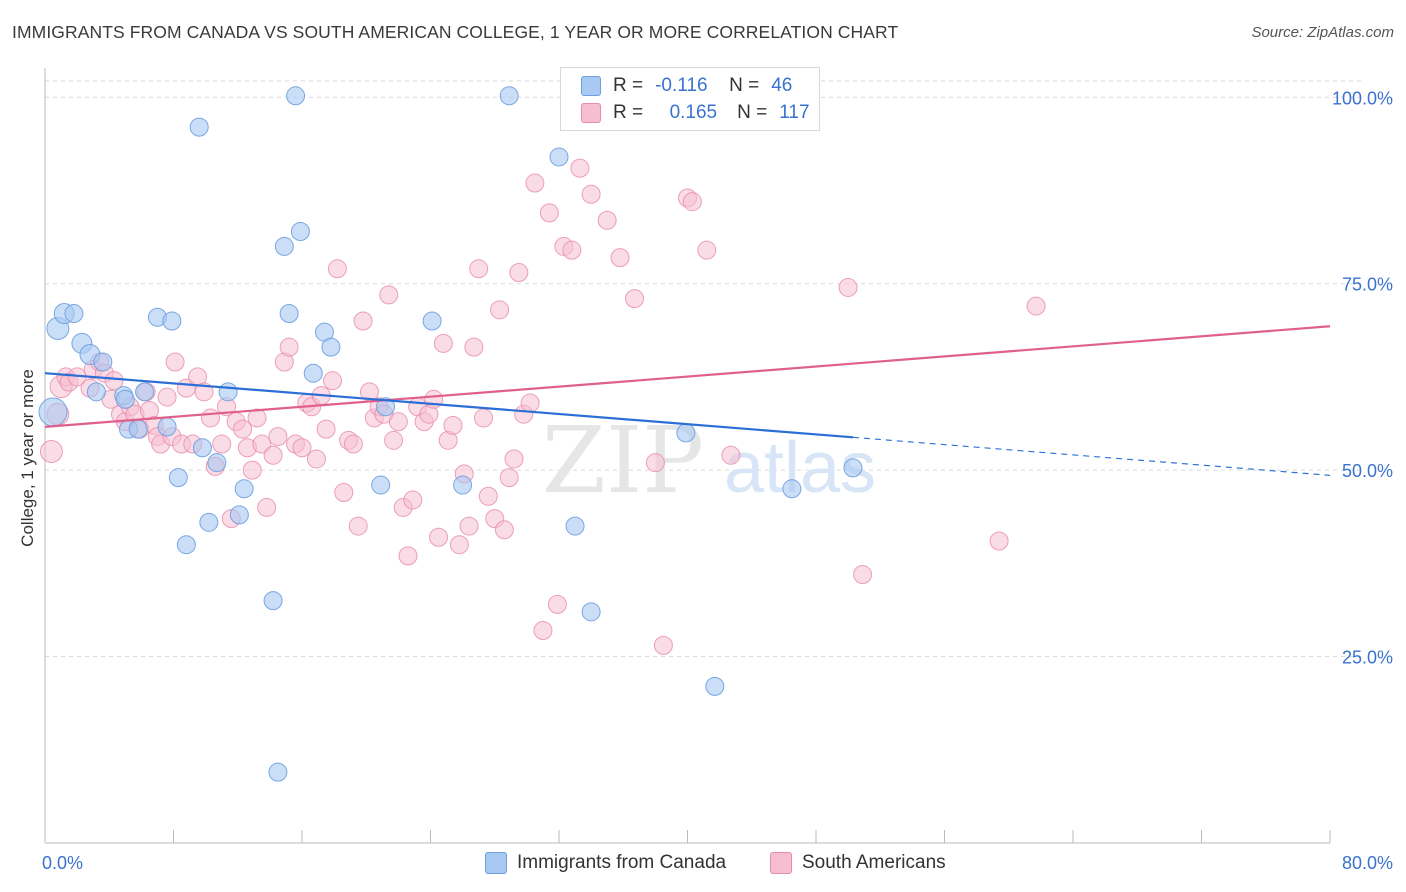 The image size is (1406, 892). I want to click on y-tick-label: 100.0%, so click(1362, 98).